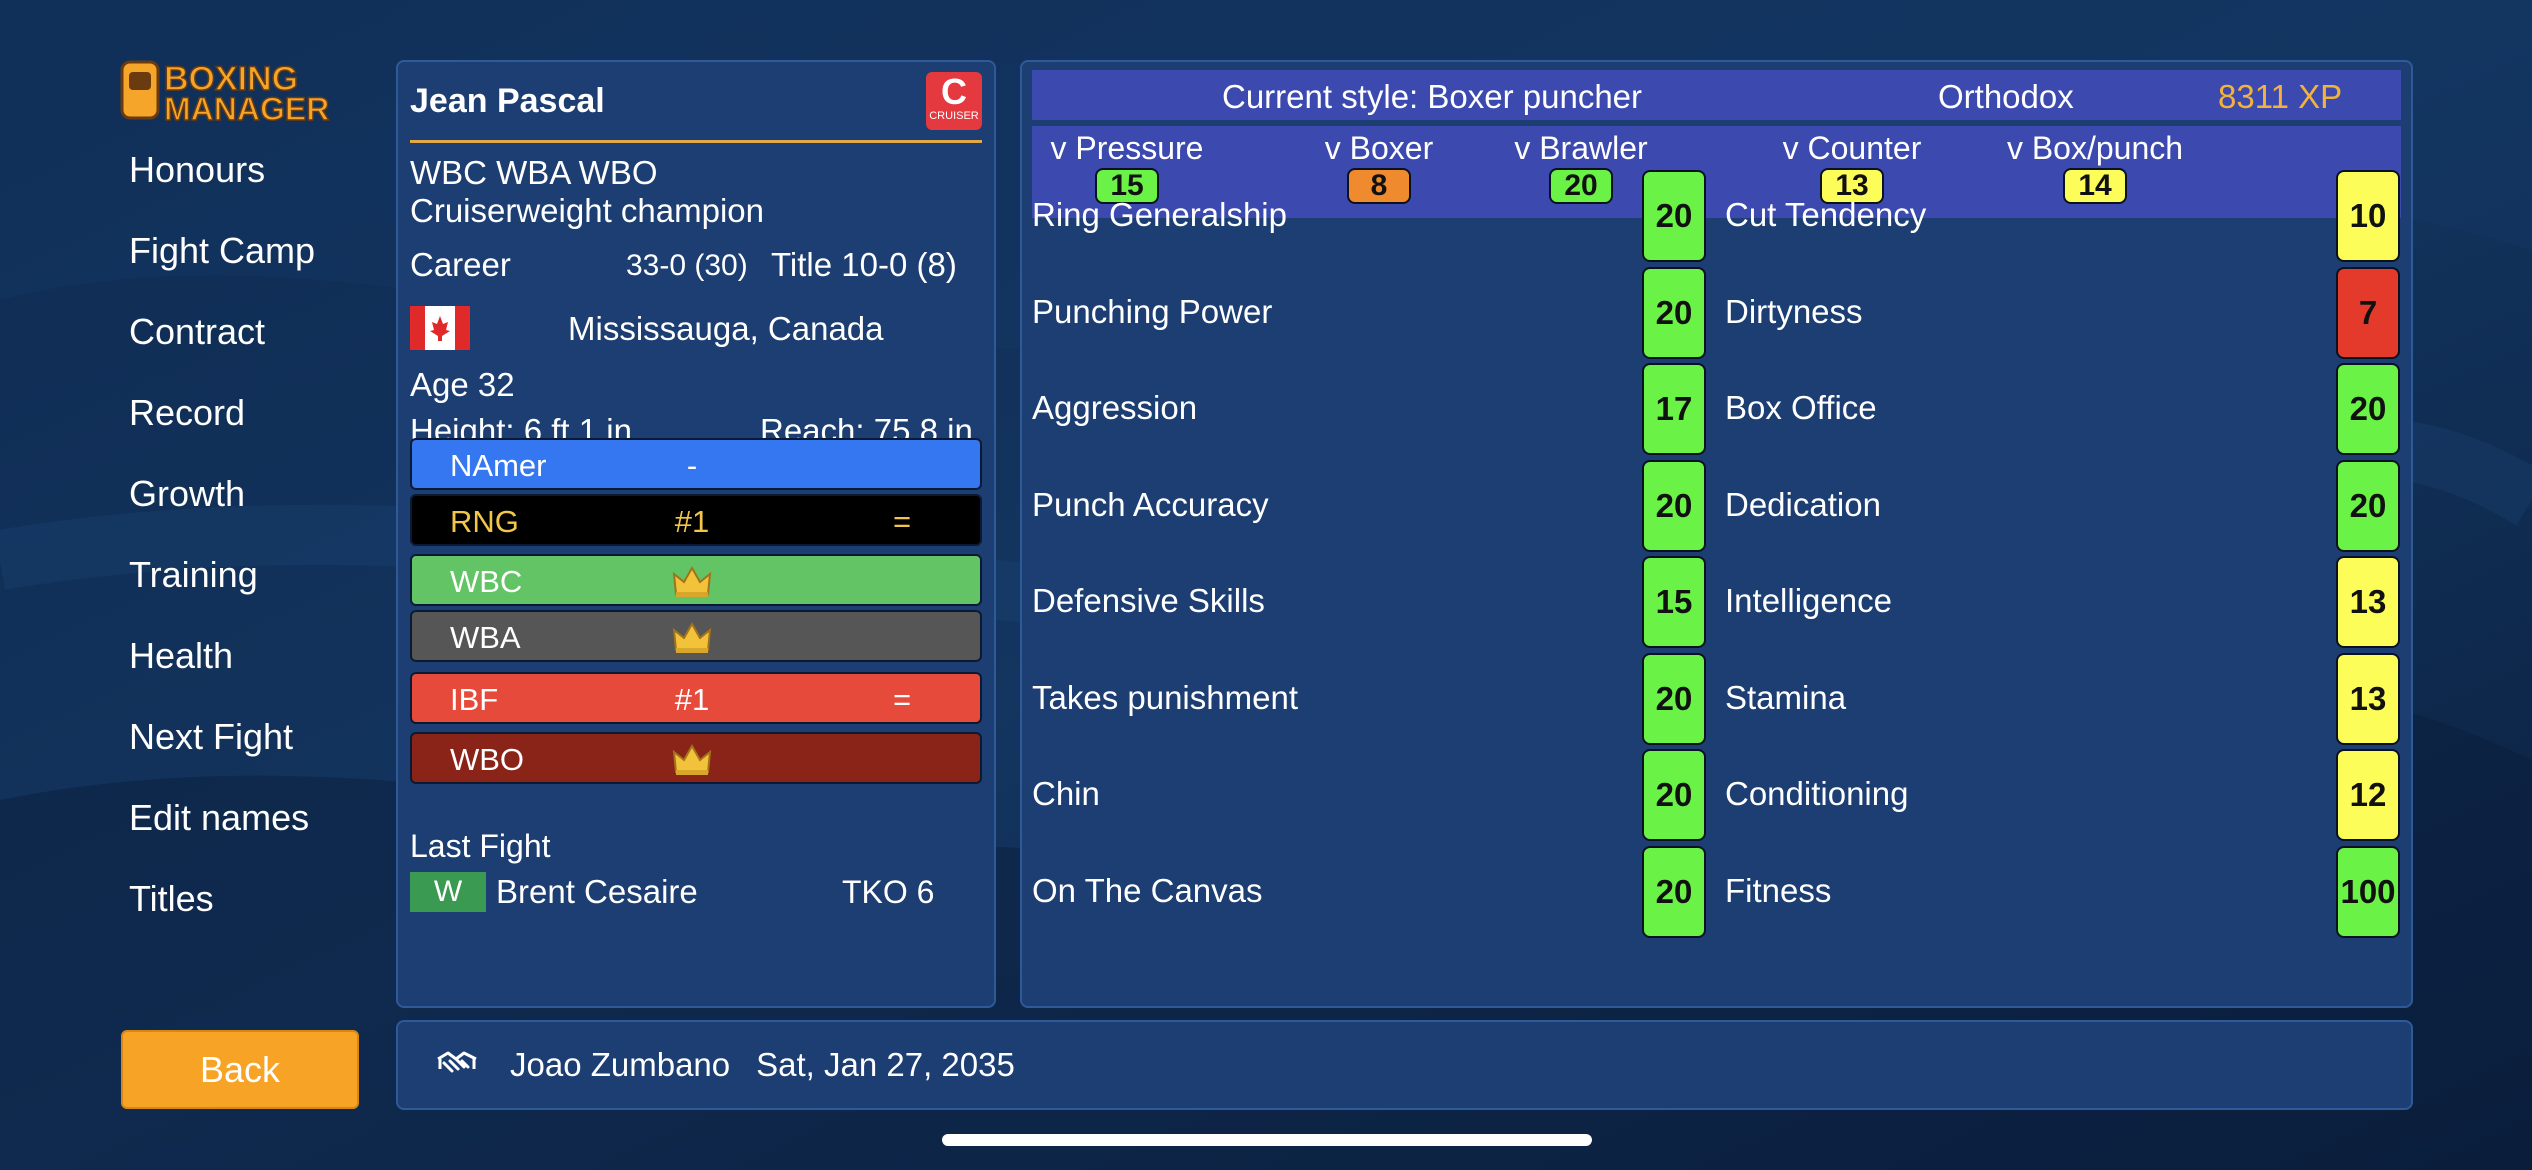 This screenshot has height=1170, width=2532. What do you see at coordinates (211, 736) in the screenshot?
I see `sidebar-item-next-fight: Next Fight` at bounding box center [211, 736].